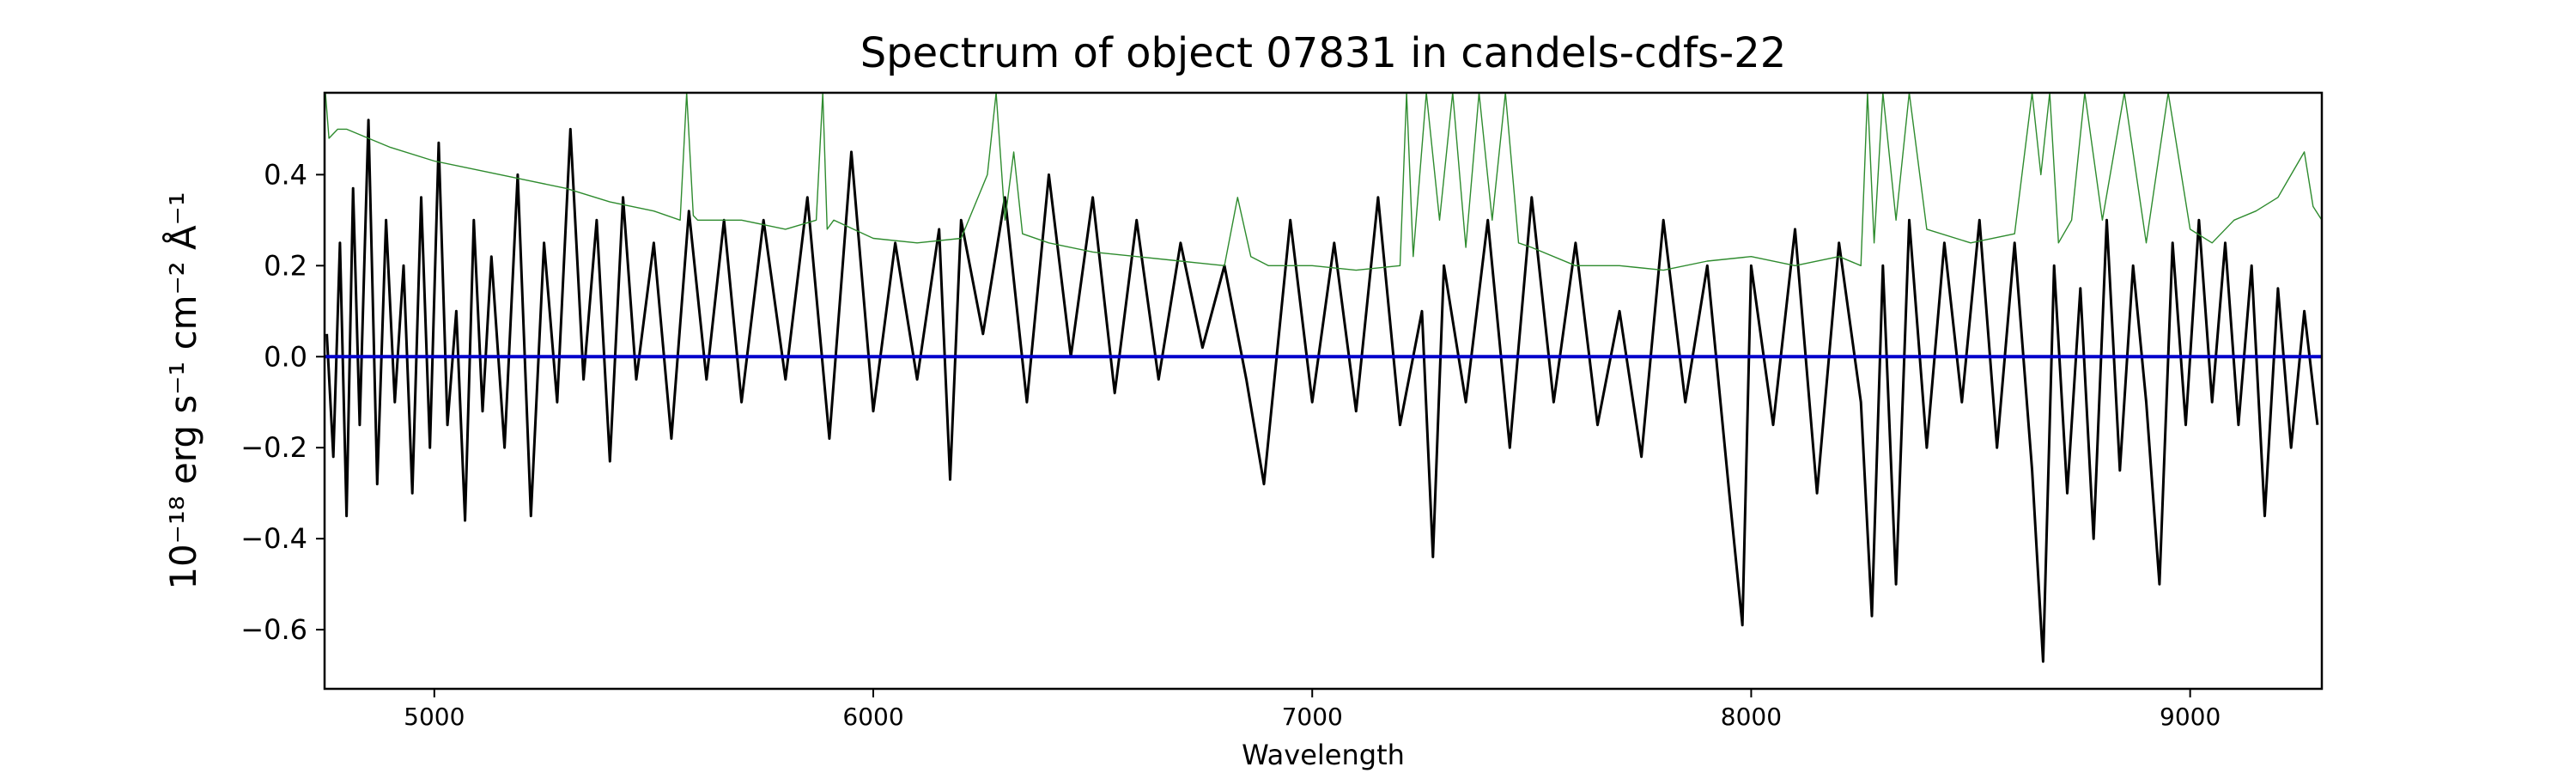 The width and height of the screenshot is (2576, 773). I want to click on x-axis-label: Wavelength, so click(1323, 755).